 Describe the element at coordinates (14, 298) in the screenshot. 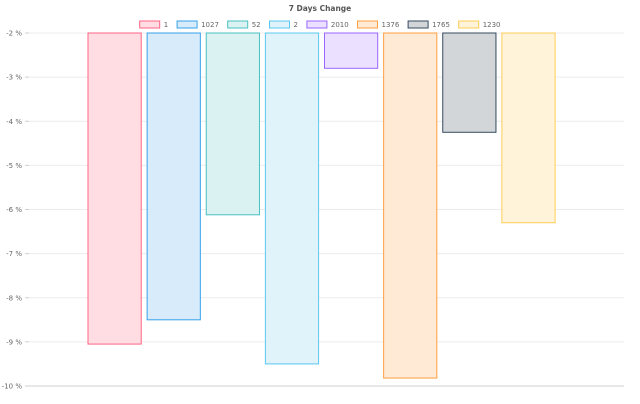

I see `y-tick-label: -8 %` at that location.